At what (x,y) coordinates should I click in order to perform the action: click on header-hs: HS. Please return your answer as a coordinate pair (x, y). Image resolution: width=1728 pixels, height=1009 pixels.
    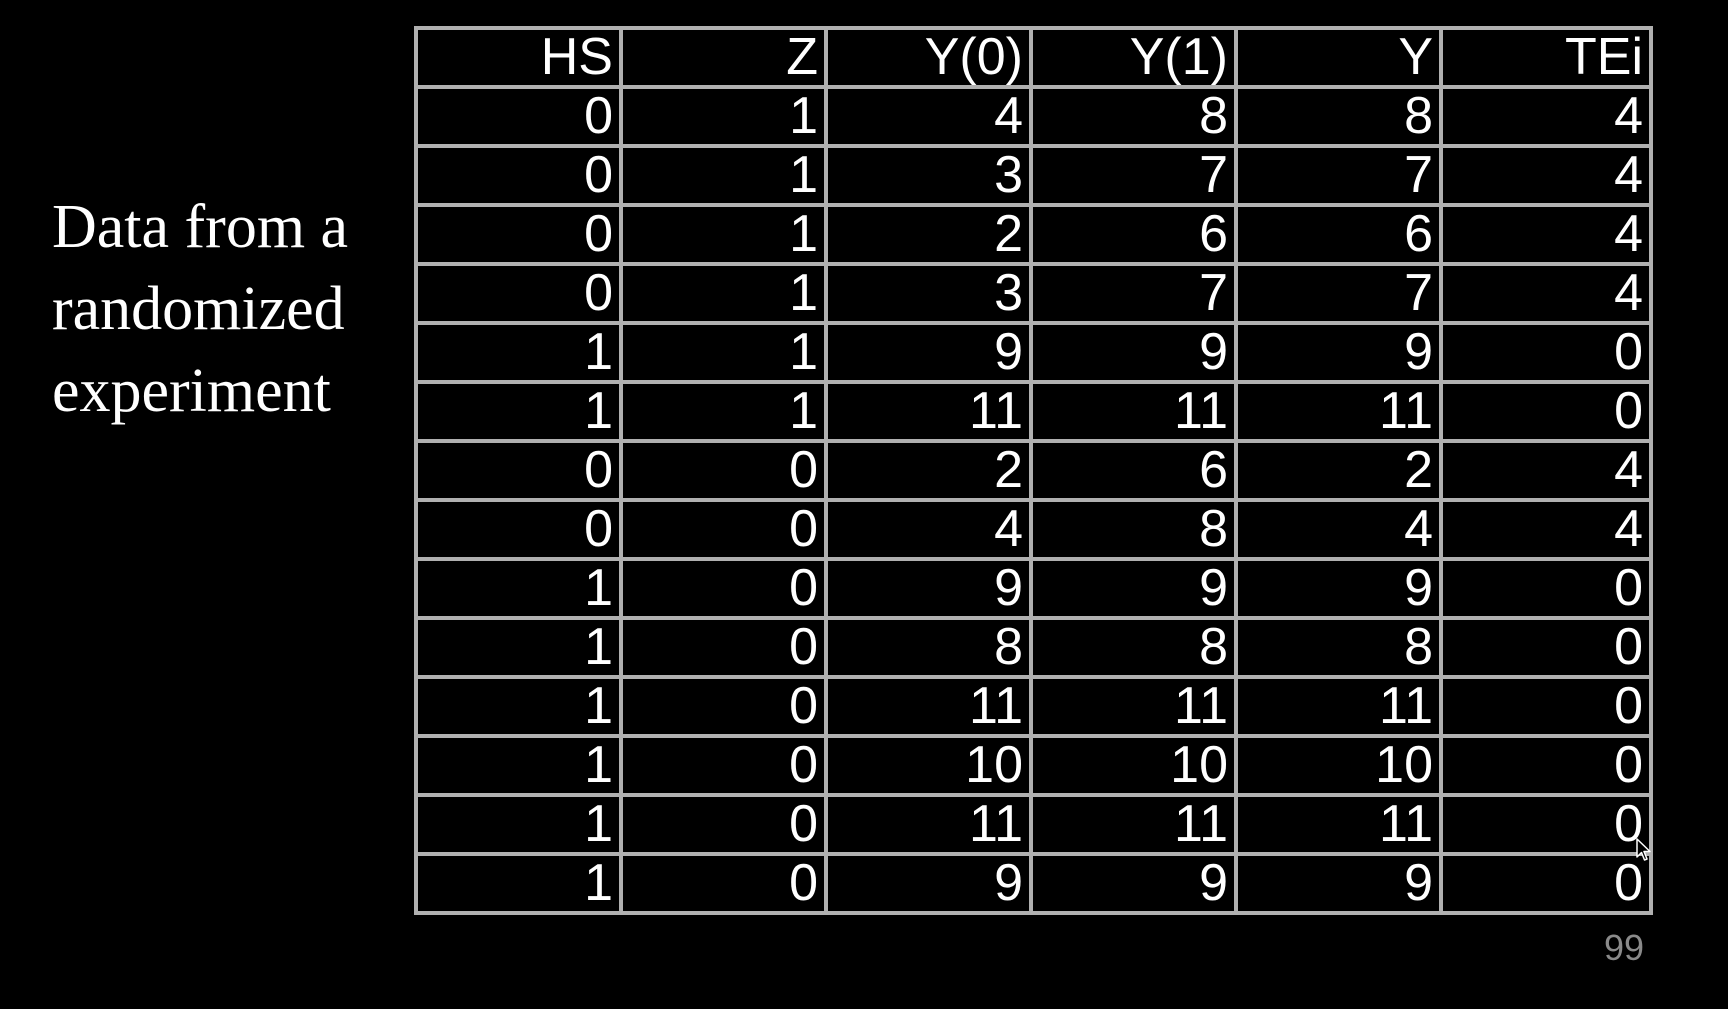
    Looking at the image, I should click on (518, 57).